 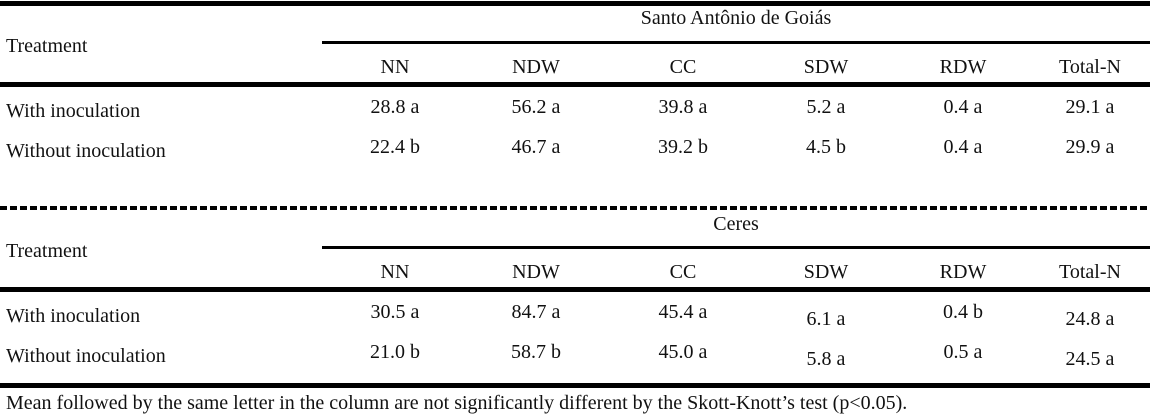 What do you see at coordinates (683, 147) in the screenshot?
I see `table-cell: 39.2 b` at bounding box center [683, 147].